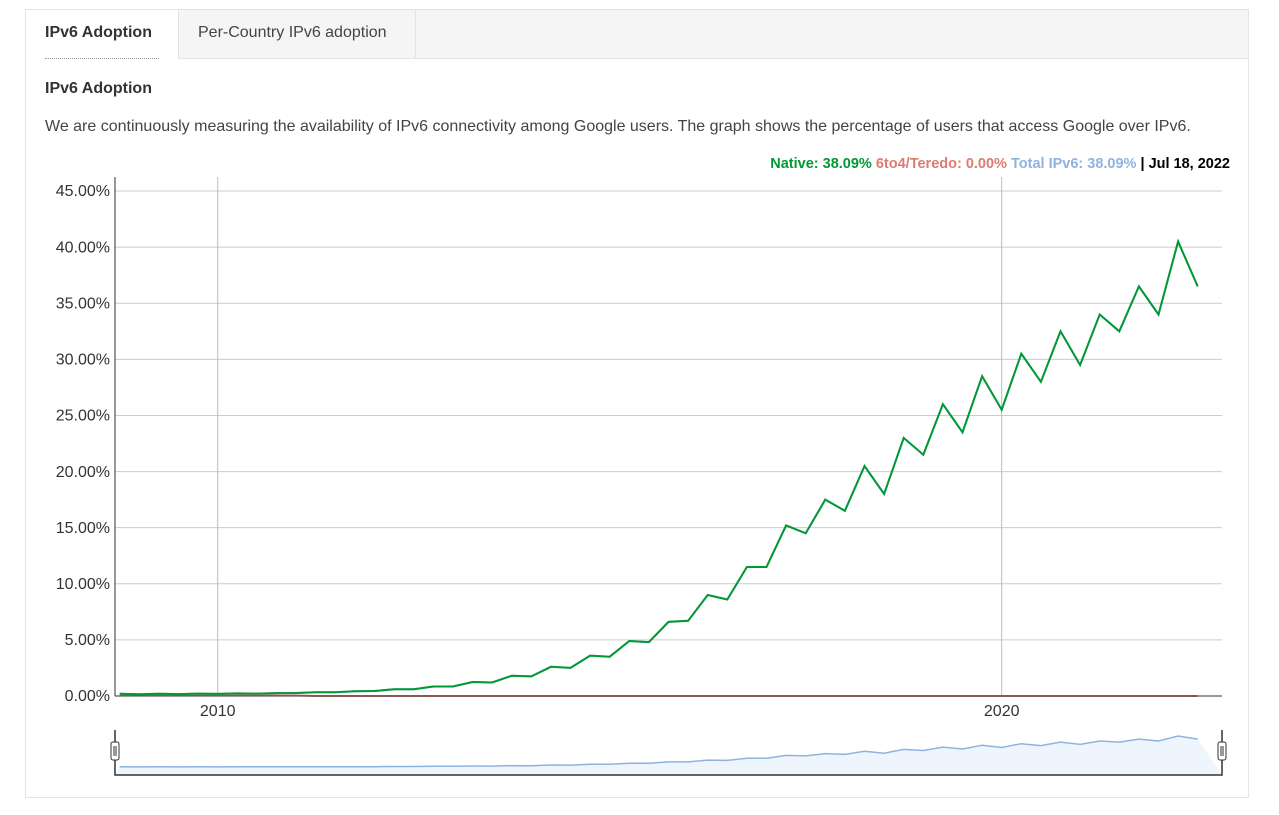 Image resolution: width=1279 pixels, height=815 pixels. I want to click on y-tick-label: 45.00%, so click(83, 191).